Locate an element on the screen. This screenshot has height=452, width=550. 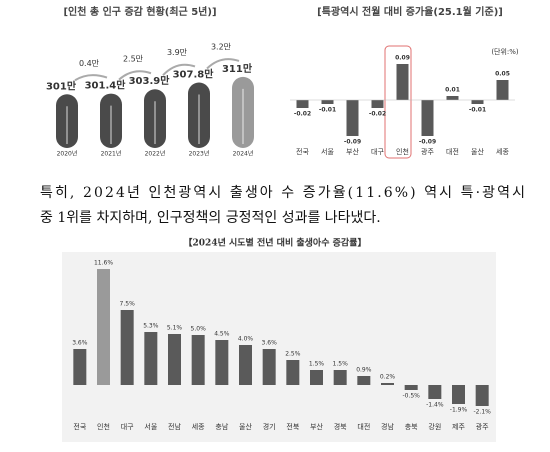
value-label: -1.4% is located at coordinates (435, 405).